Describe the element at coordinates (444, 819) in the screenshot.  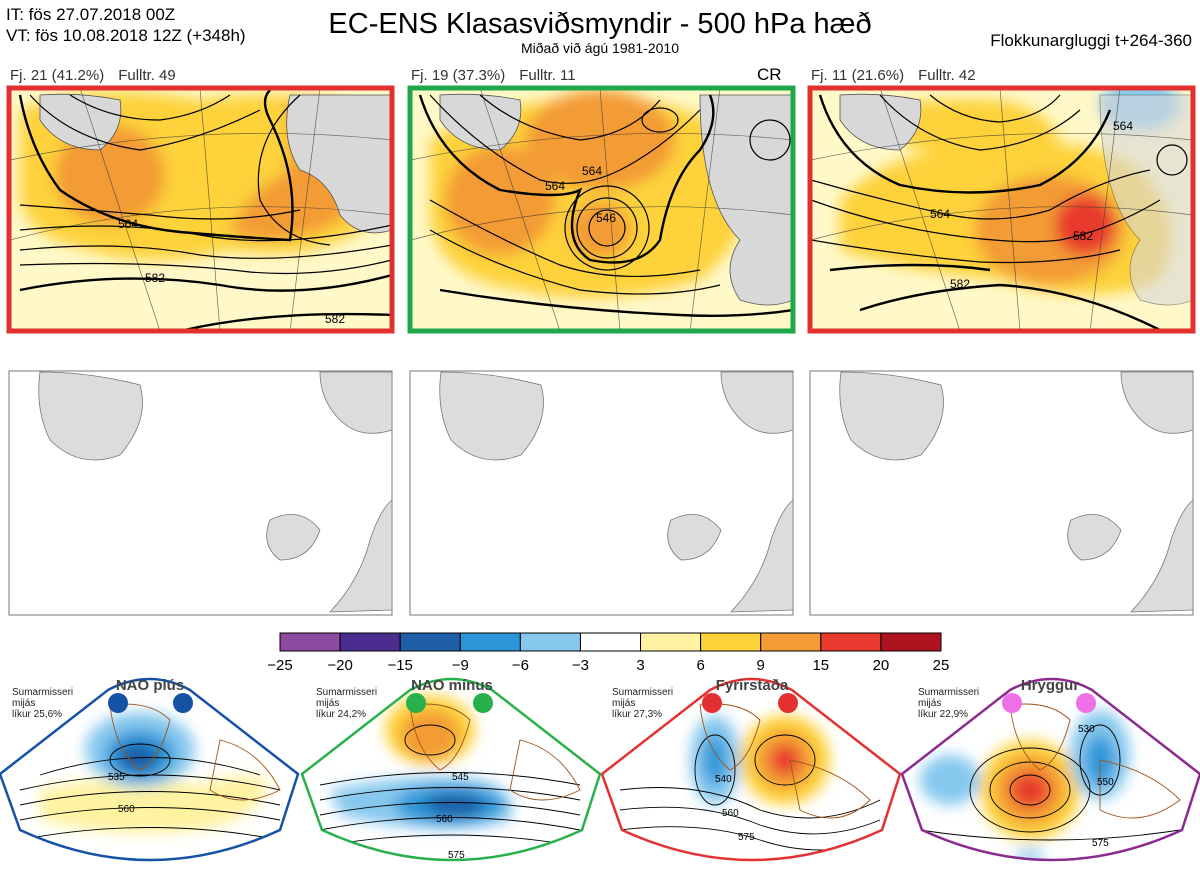
I see `regime-nao-minus-contour-label: 560` at that location.